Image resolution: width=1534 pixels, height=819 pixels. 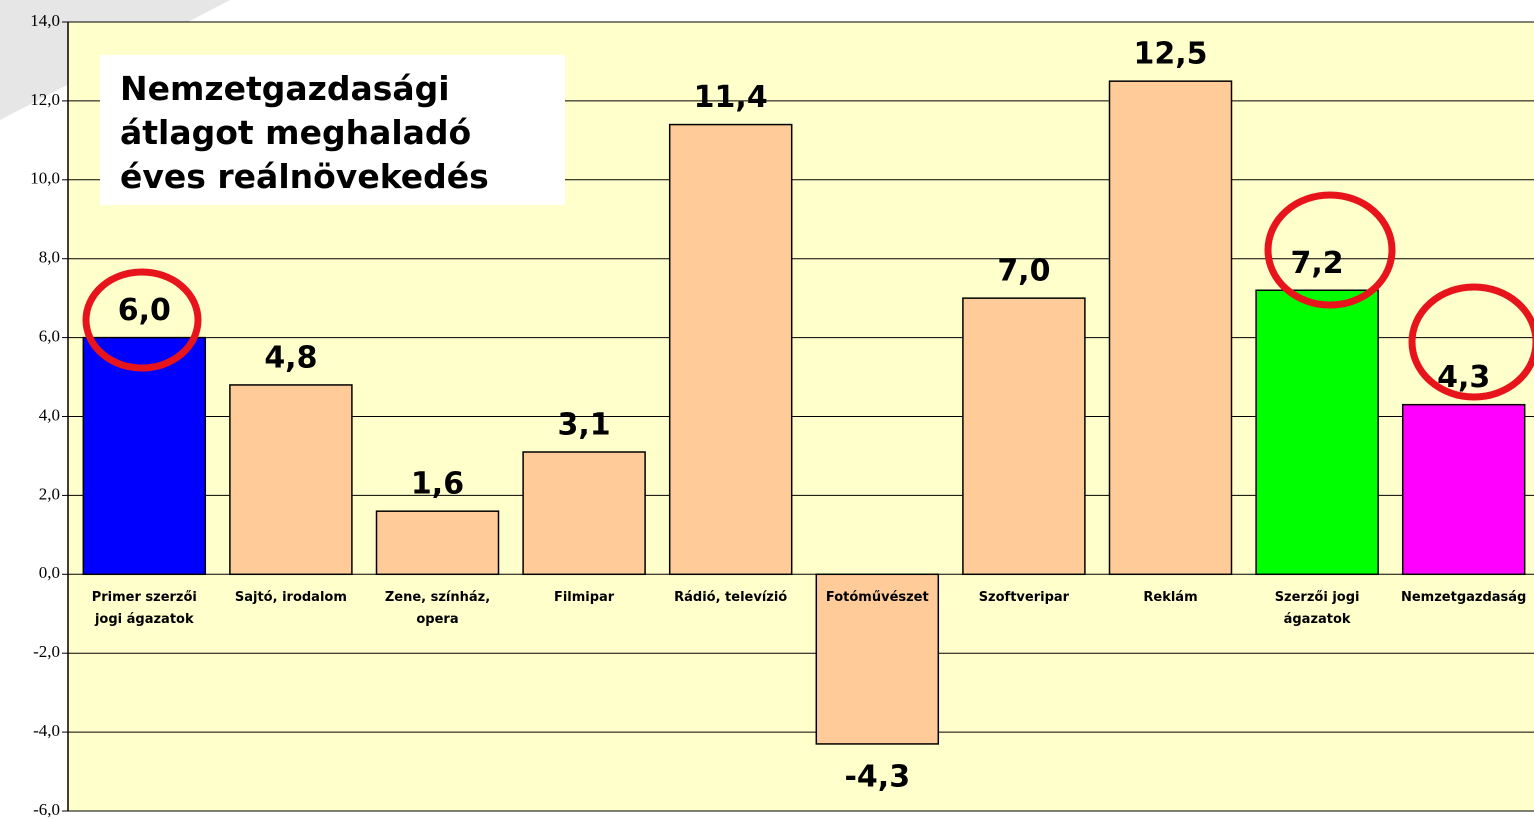 I want to click on value-label: 1,6, so click(x=437, y=484).